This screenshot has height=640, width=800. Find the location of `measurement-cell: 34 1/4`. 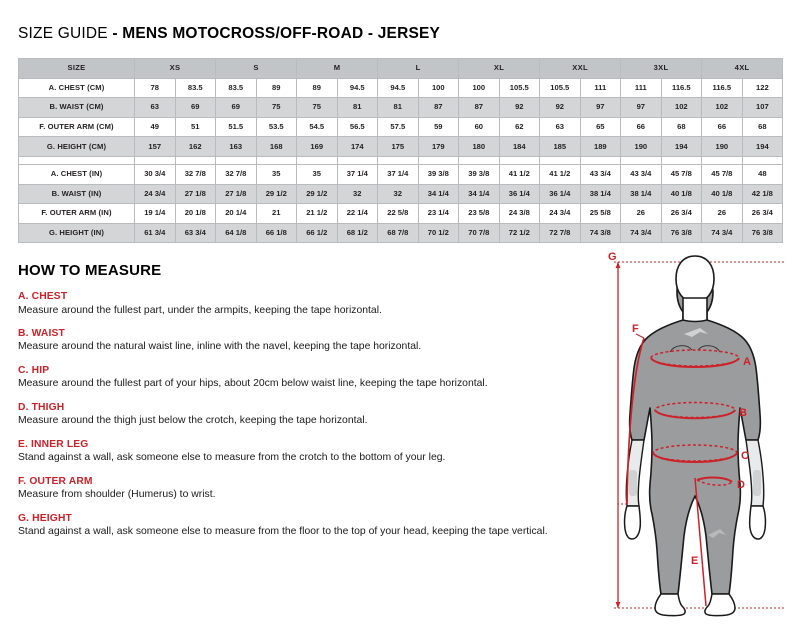

measurement-cell: 34 1/4 is located at coordinates (438, 194).